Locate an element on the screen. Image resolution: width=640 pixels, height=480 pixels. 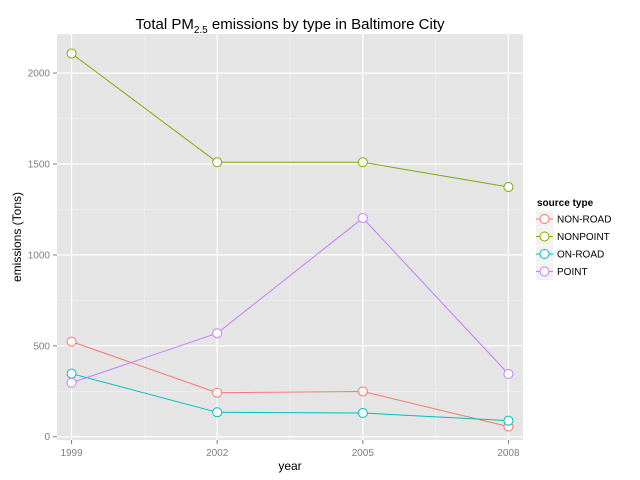
legend-label-non-road: NON-ROAD is located at coordinates (584, 220).